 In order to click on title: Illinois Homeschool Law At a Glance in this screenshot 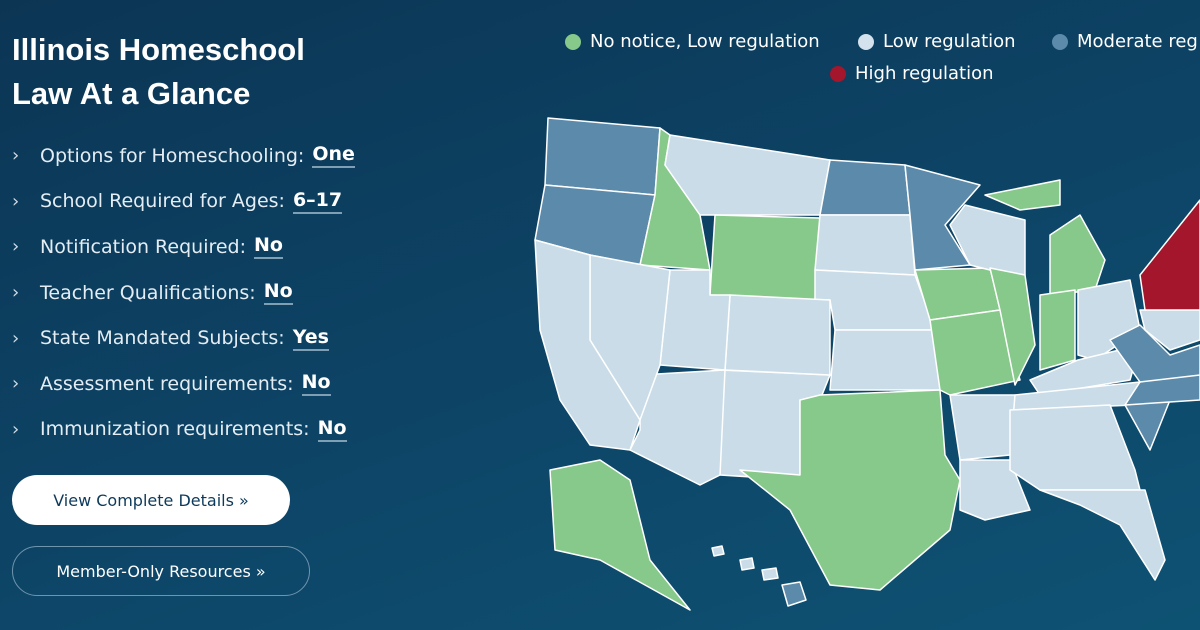, I will do `click(158, 72)`.